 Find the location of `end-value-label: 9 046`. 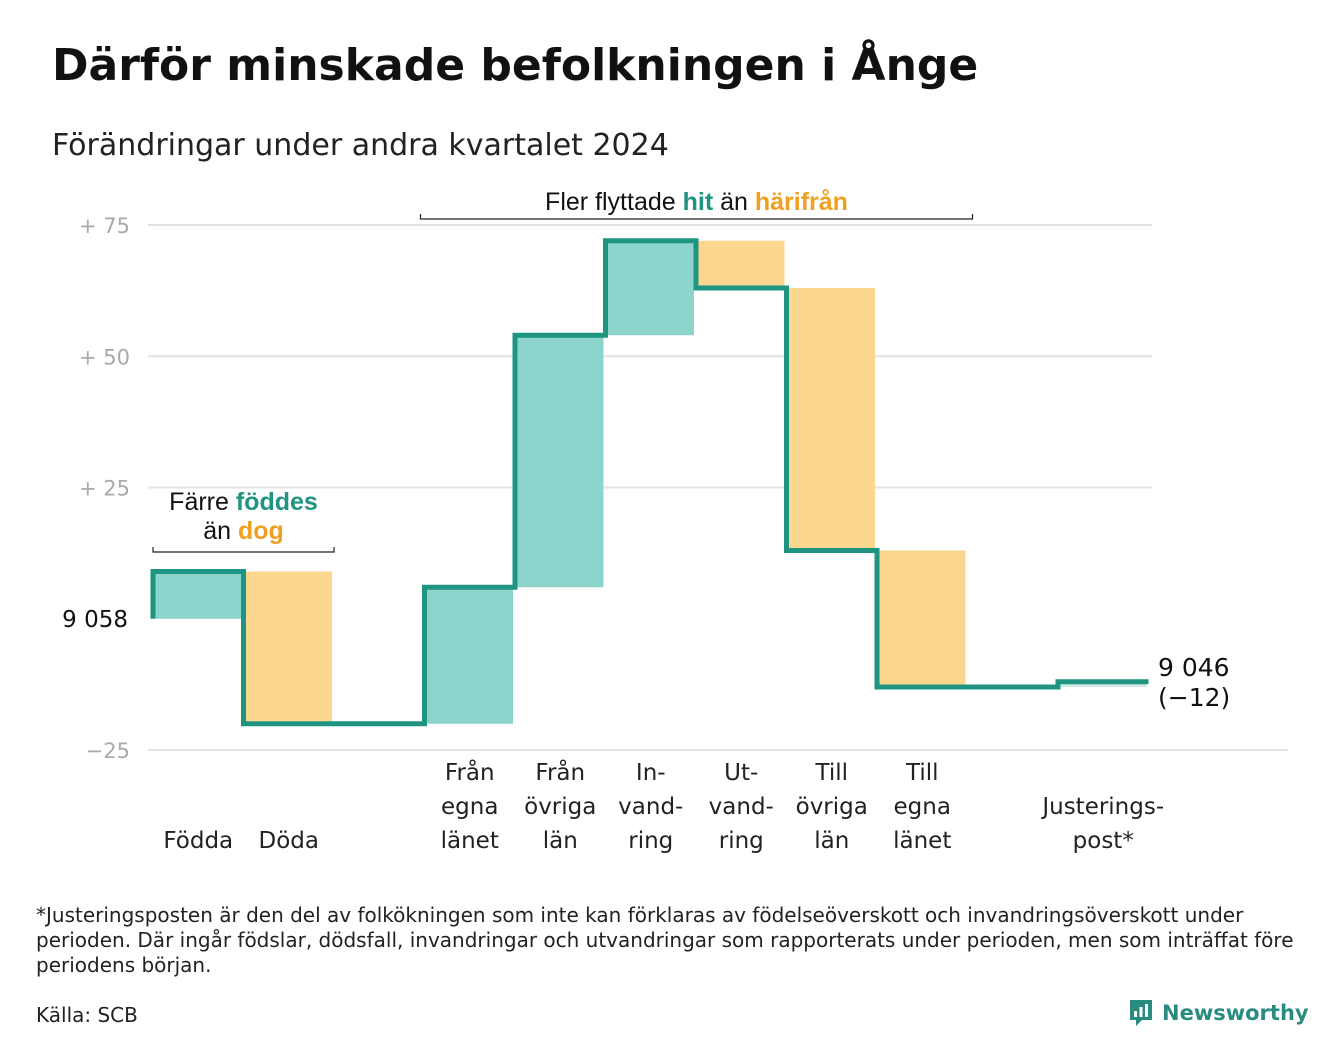

end-value-label: 9 046 is located at coordinates (1194, 667).